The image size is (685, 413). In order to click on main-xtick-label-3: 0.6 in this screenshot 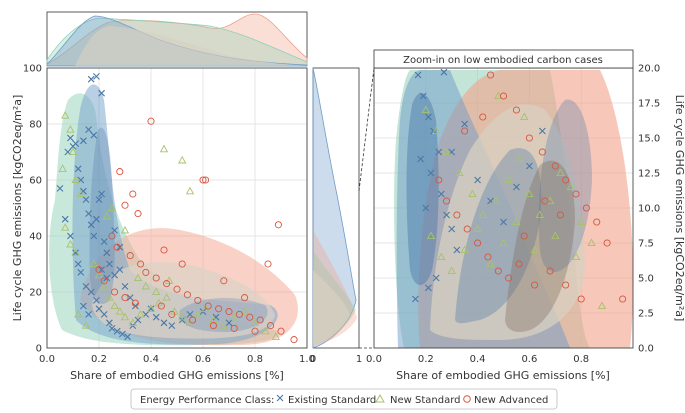, I will do `click(203, 359)`.